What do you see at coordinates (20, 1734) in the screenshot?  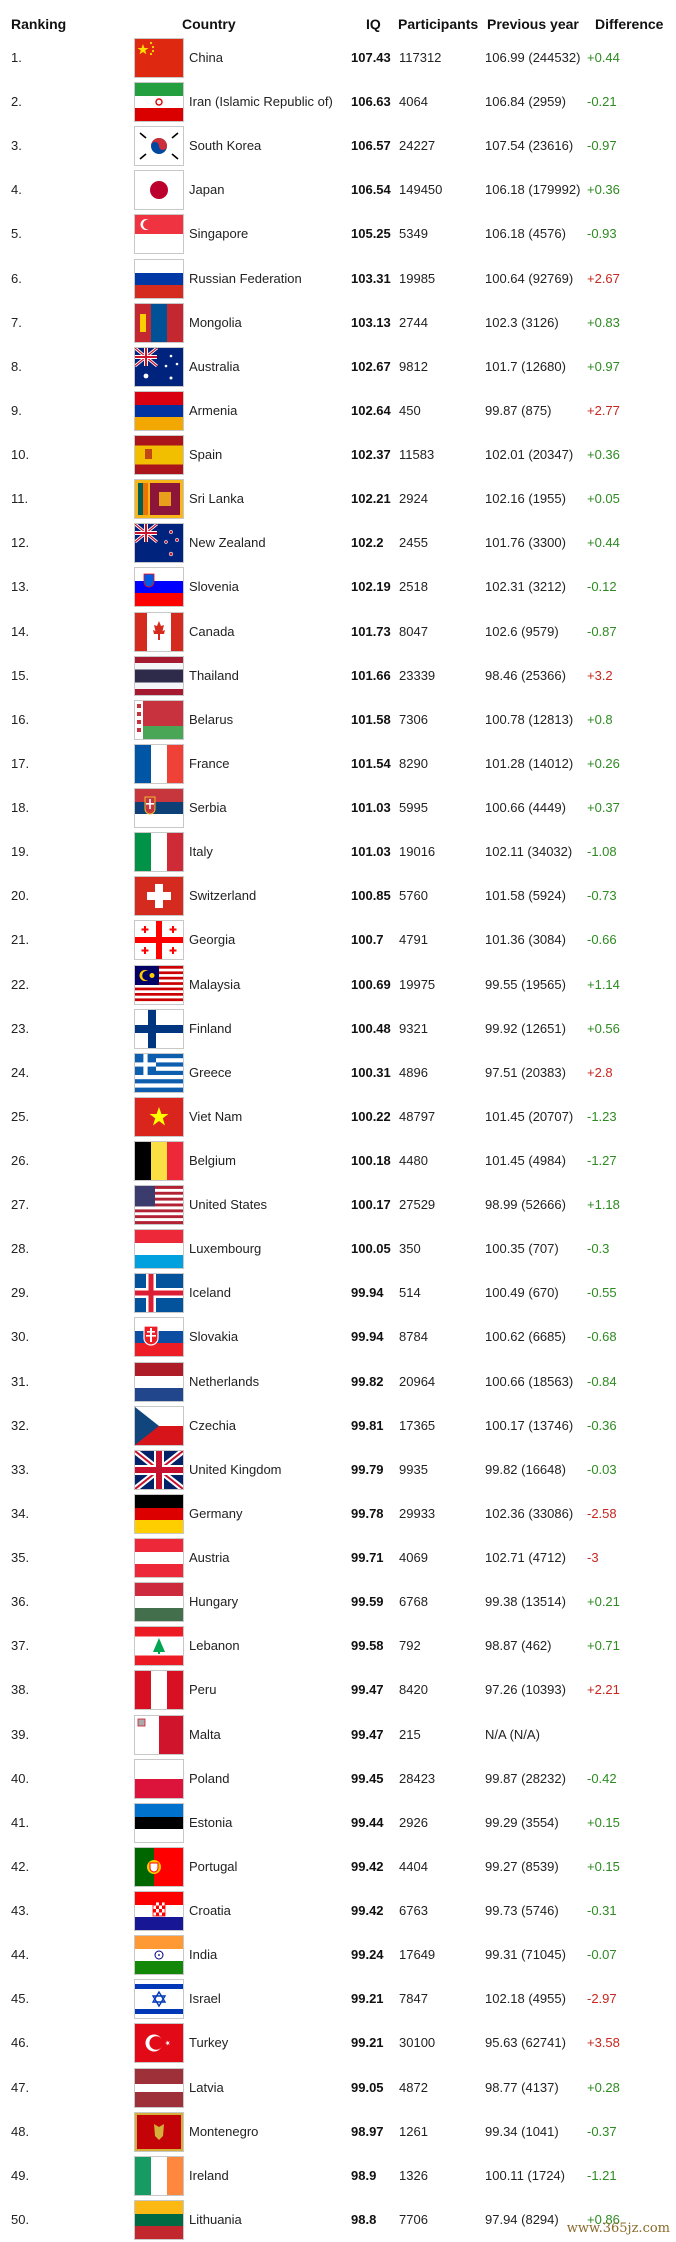 I see `rank-cell: 39.` at bounding box center [20, 1734].